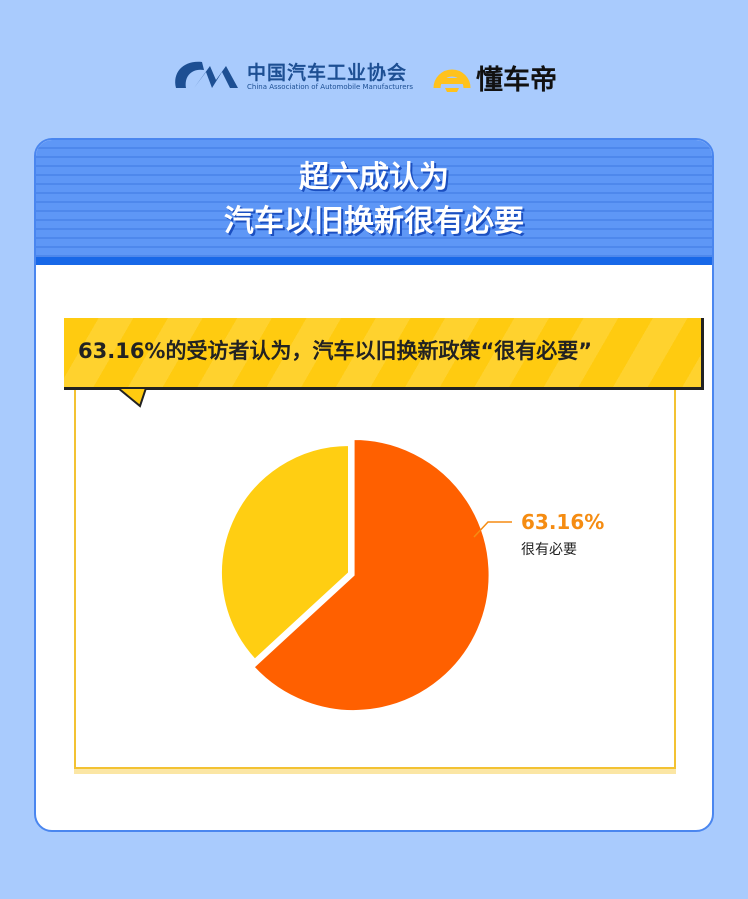 This screenshot has width=748, height=899. Describe the element at coordinates (335, 351) in the screenshot. I see `callout-text: 63.16%的受访者认为，汽车以旧换新政策“很有必要”` at that location.